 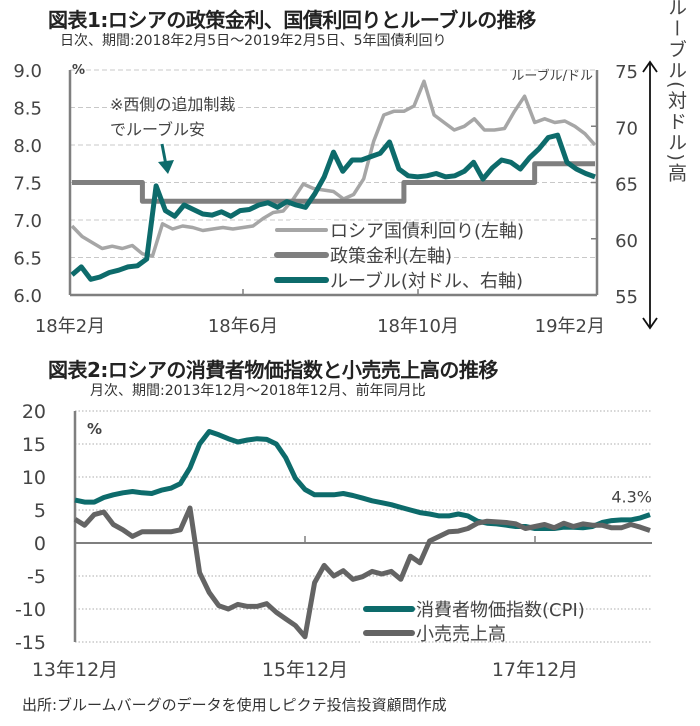 I want to click on y-tick-label: 20, so click(x=34, y=412).